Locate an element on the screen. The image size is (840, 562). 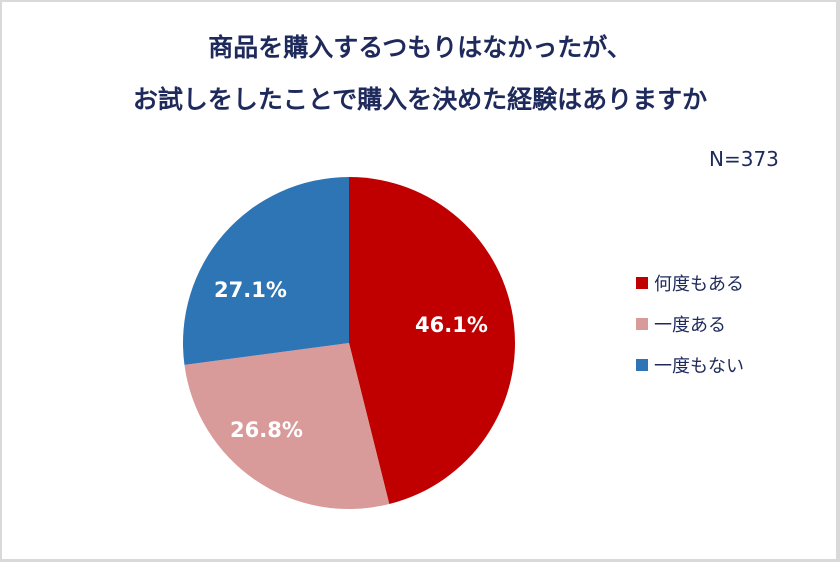
pie-slice-once is located at coordinates (287, 426).